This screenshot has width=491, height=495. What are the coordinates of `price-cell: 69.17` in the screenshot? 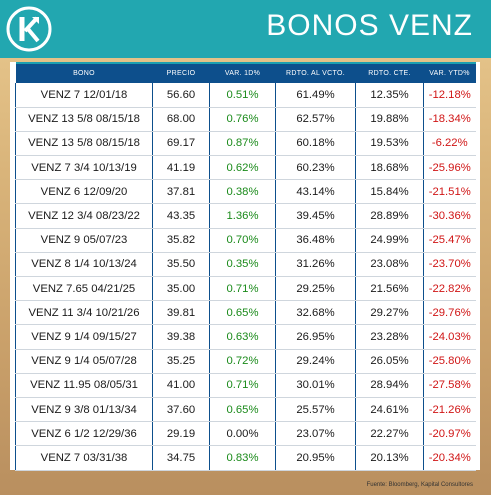 It's located at (181, 144).